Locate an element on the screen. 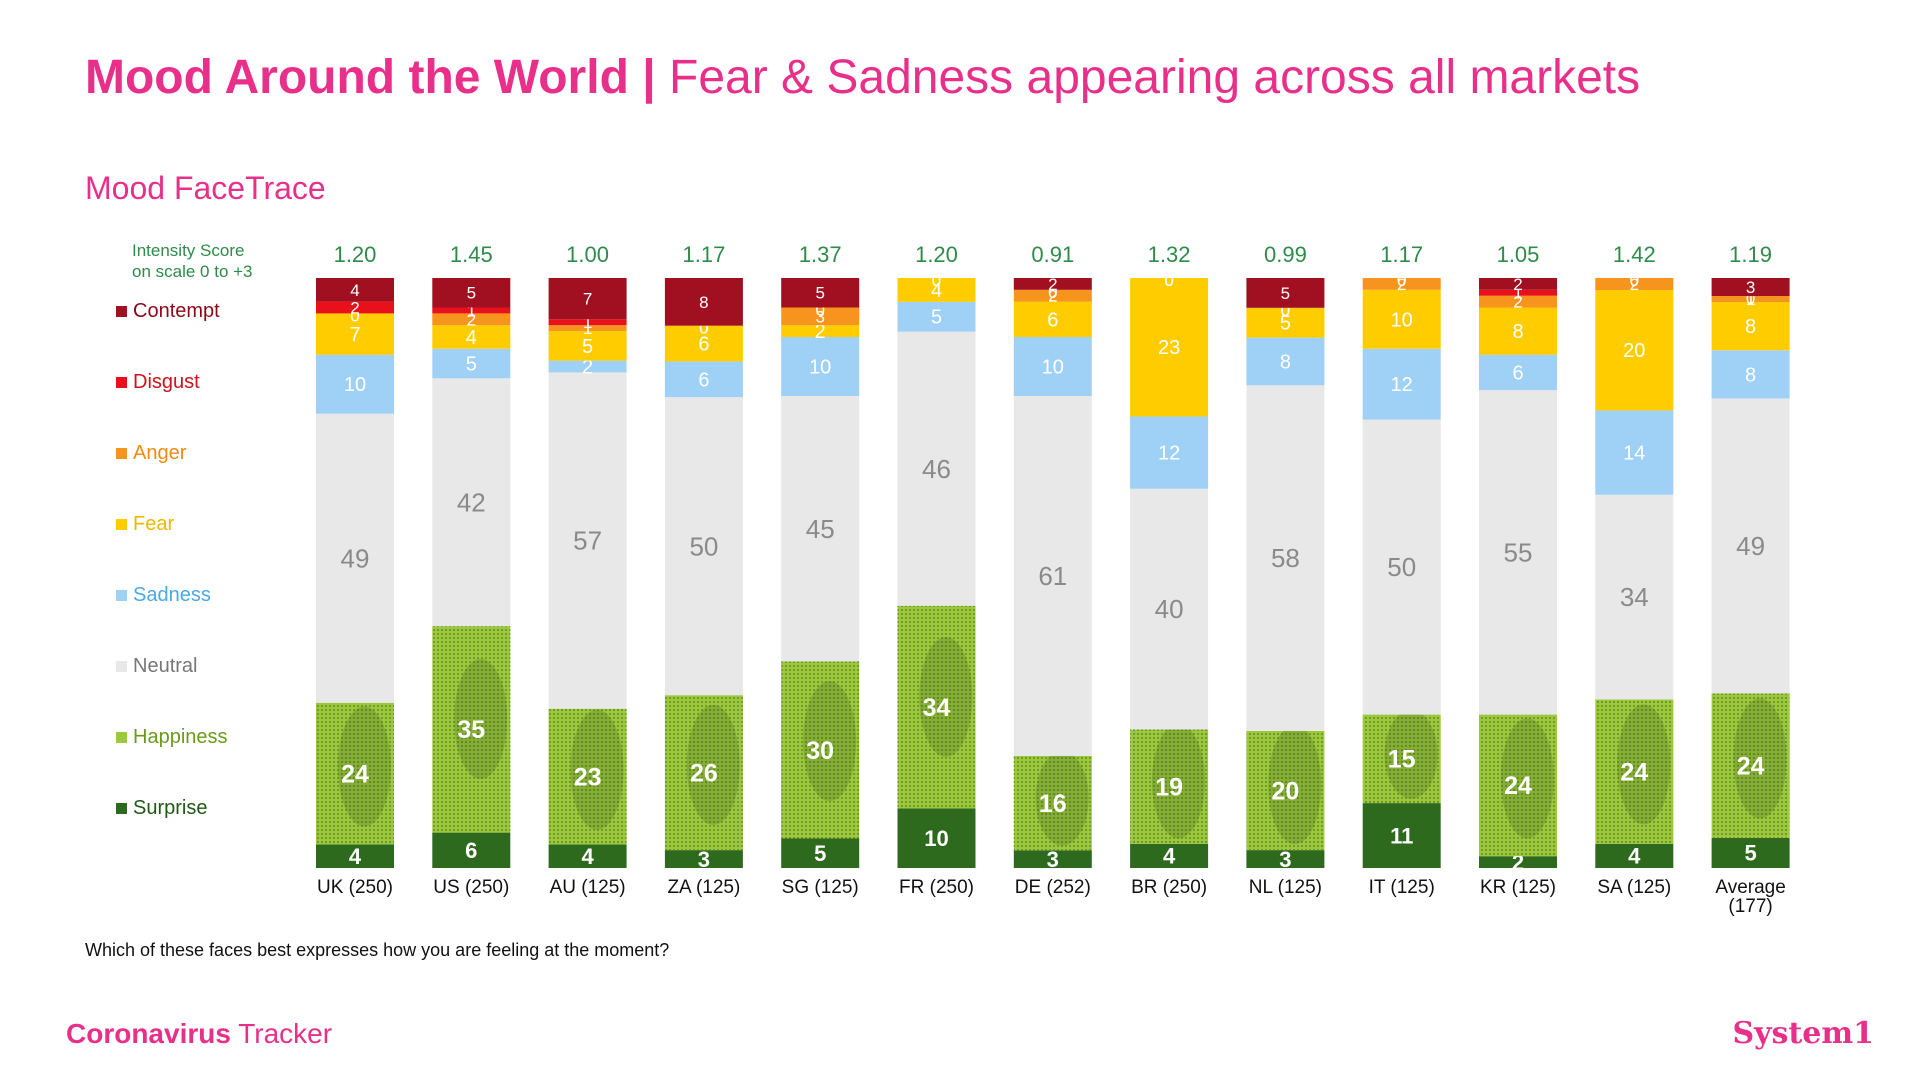 The height and width of the screenshot is (1080, 1920). legend-label: Sadness is located at coordinates (172, 595).